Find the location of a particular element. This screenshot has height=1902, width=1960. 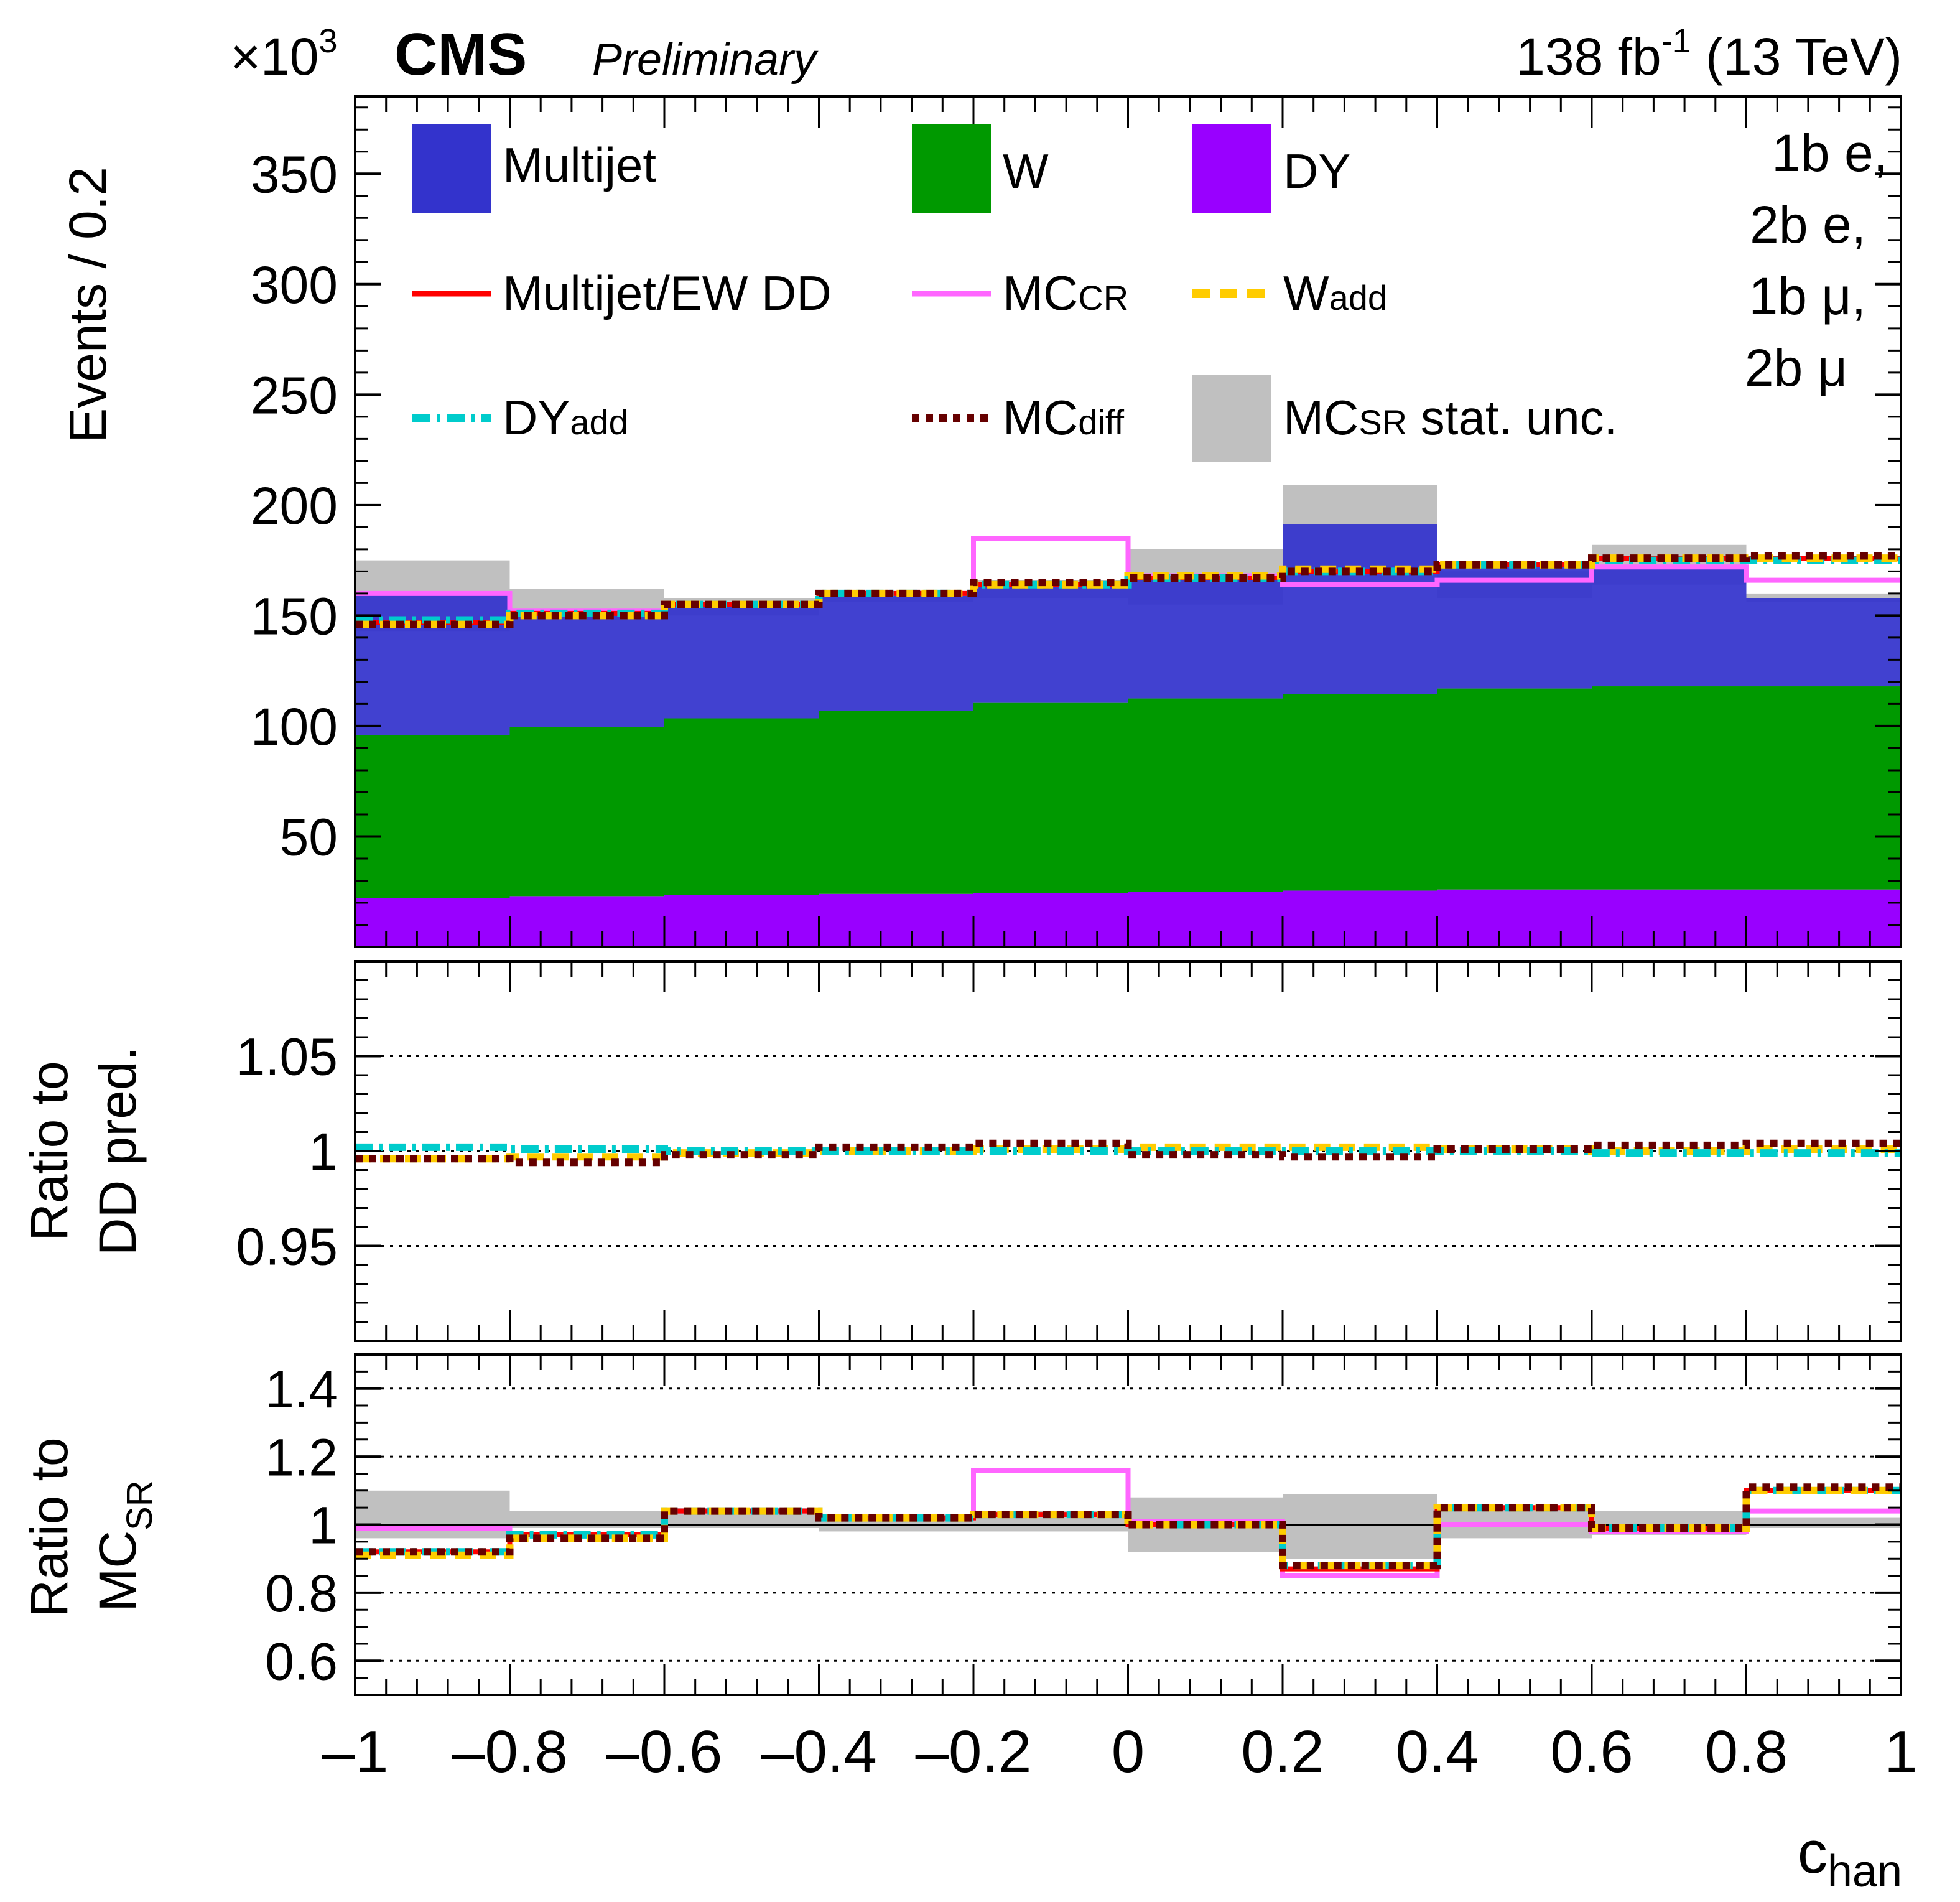

cms-label: CMS is located at coordinates (460, 54).